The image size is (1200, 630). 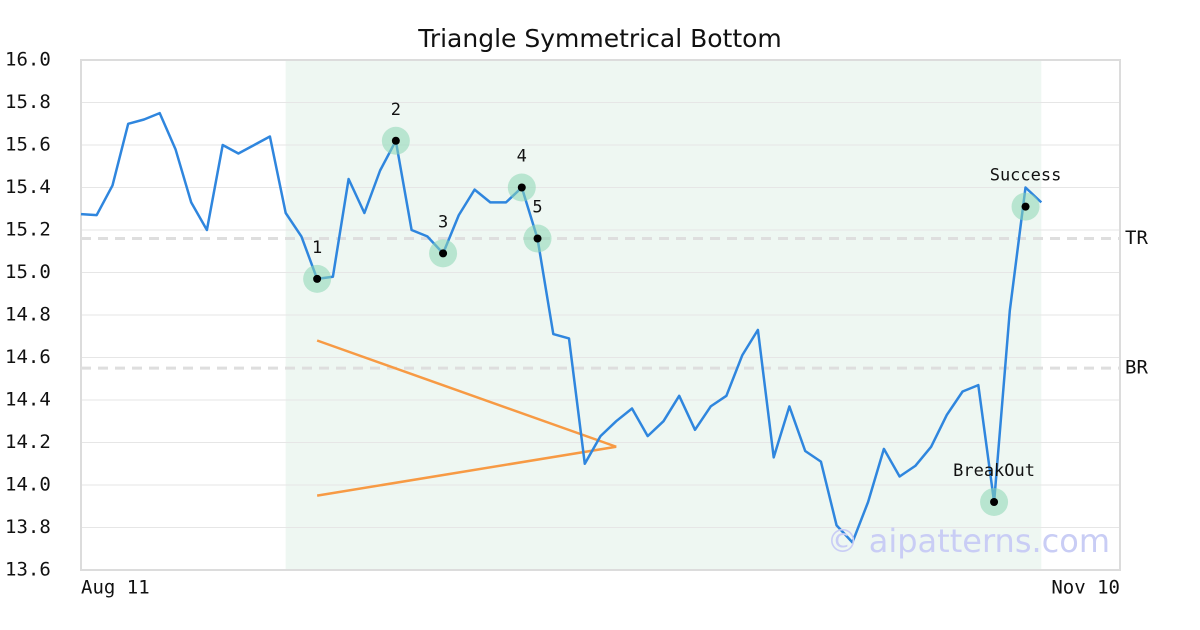 I want to click on y-tick-label: 15.4, so click(x=28, y=187).